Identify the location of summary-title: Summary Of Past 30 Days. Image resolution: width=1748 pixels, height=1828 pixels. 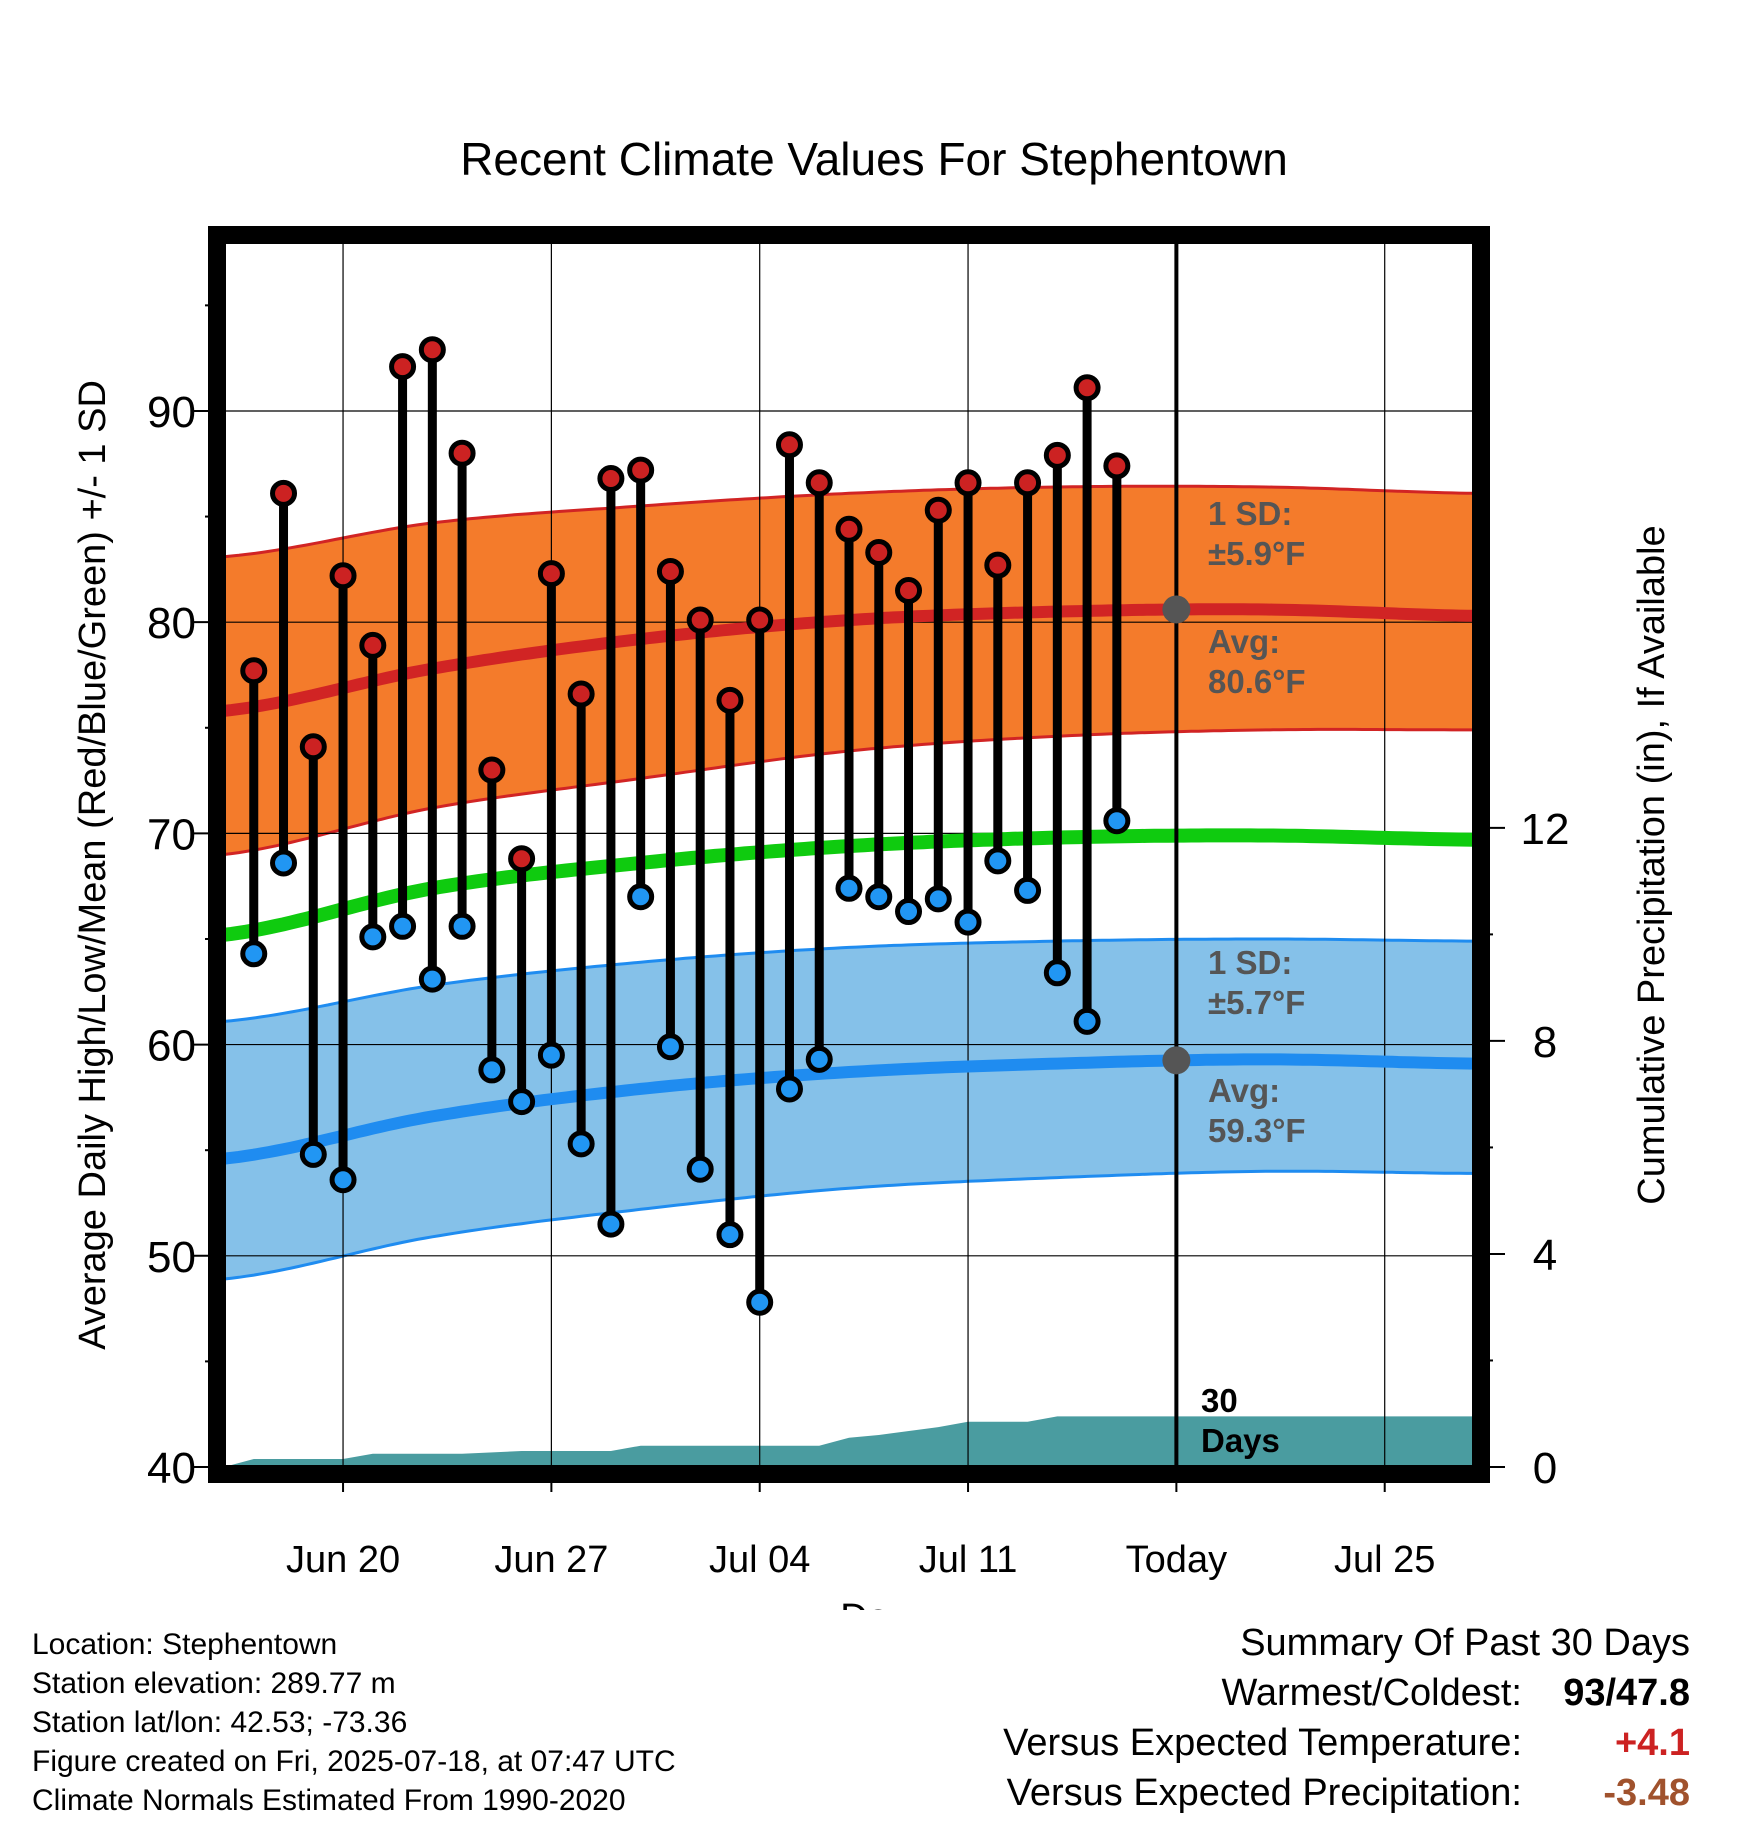
(1465, 1643).